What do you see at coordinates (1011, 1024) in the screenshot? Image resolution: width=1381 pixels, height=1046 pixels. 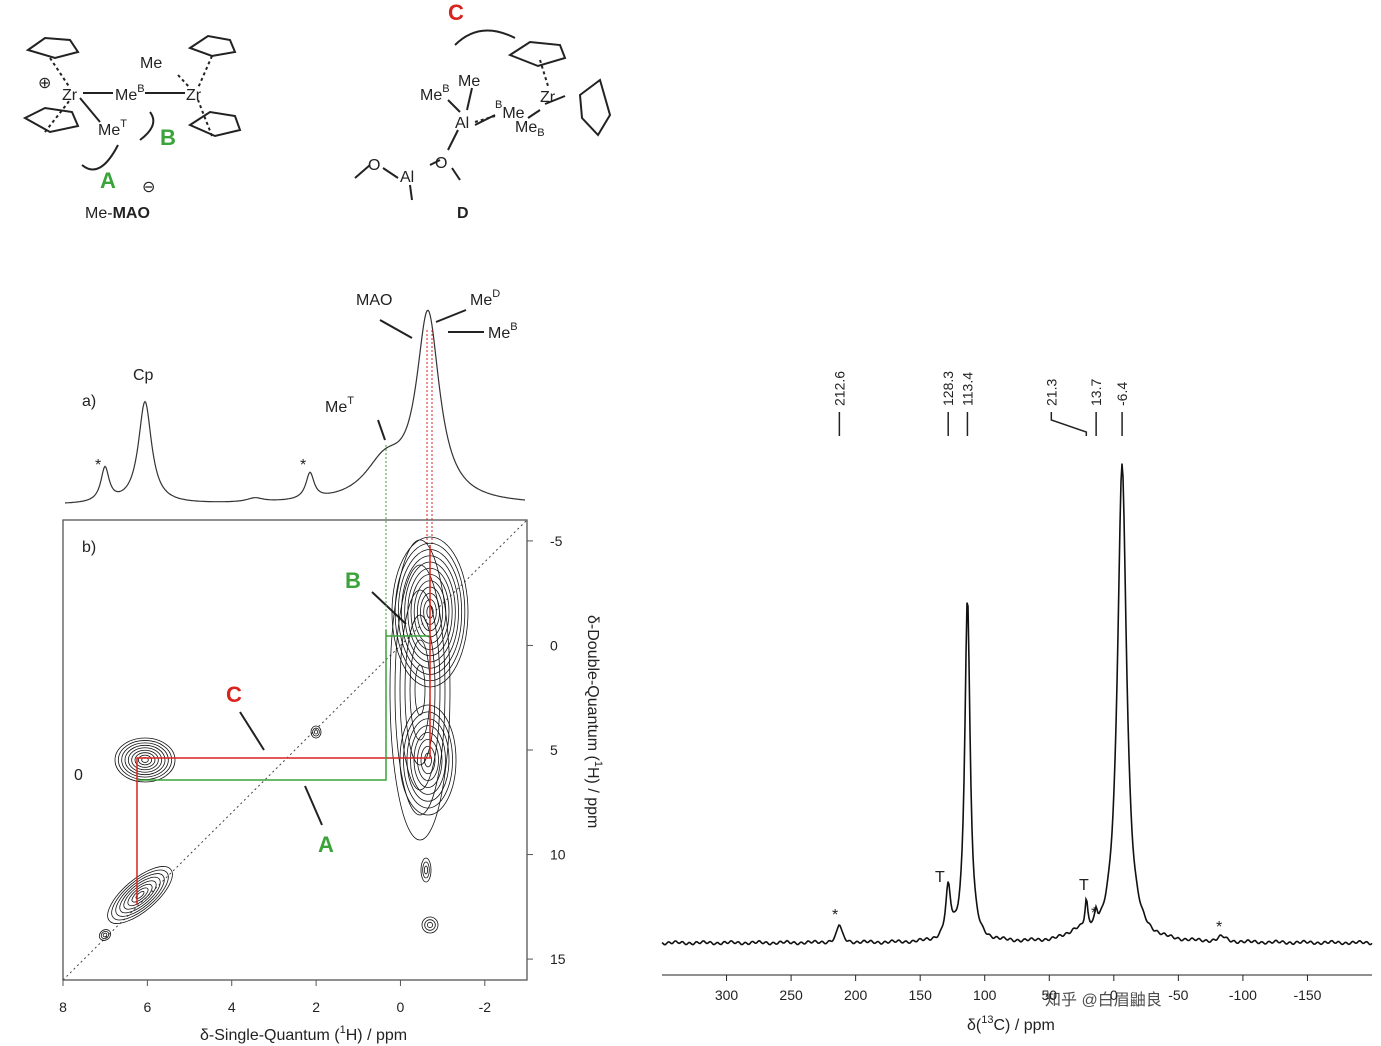 I see `axis-title: δ(13C) / ppm` at bounding box center [1011, 1024].